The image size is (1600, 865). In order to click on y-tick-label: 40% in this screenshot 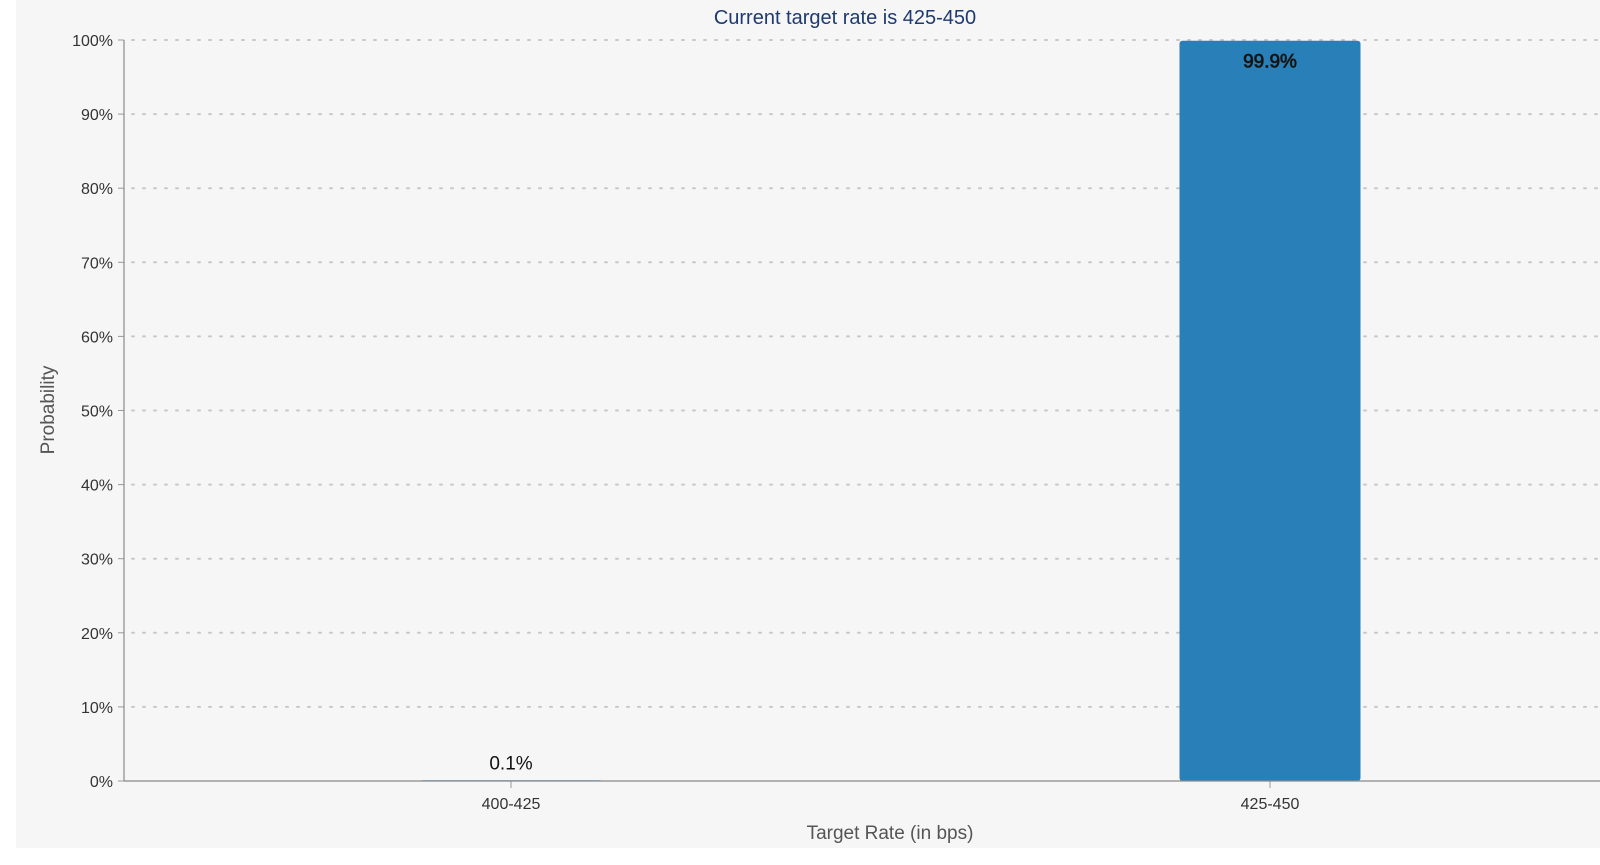, I will do `click(97, 486)`.